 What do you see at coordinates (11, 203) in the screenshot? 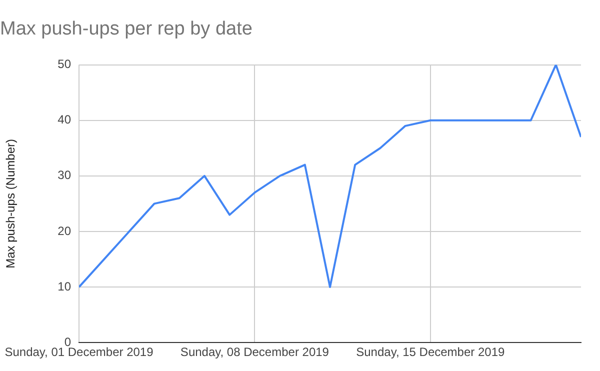
I see `y-axis-title: Max push-ups (Number)` at bounding box center [11, 203].